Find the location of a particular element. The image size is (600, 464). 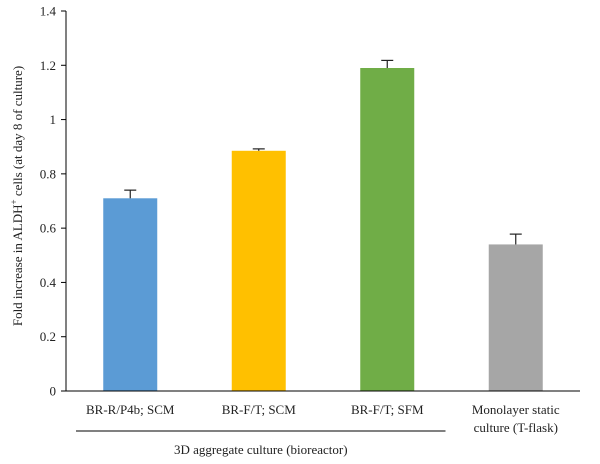

y-tick-label: 0 is located at coordinates (53, 391).